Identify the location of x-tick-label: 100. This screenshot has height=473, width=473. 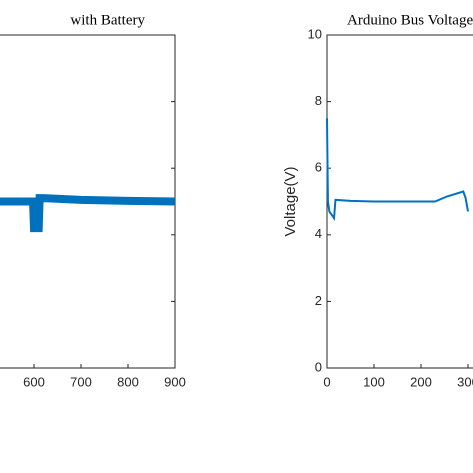
(374, 381).